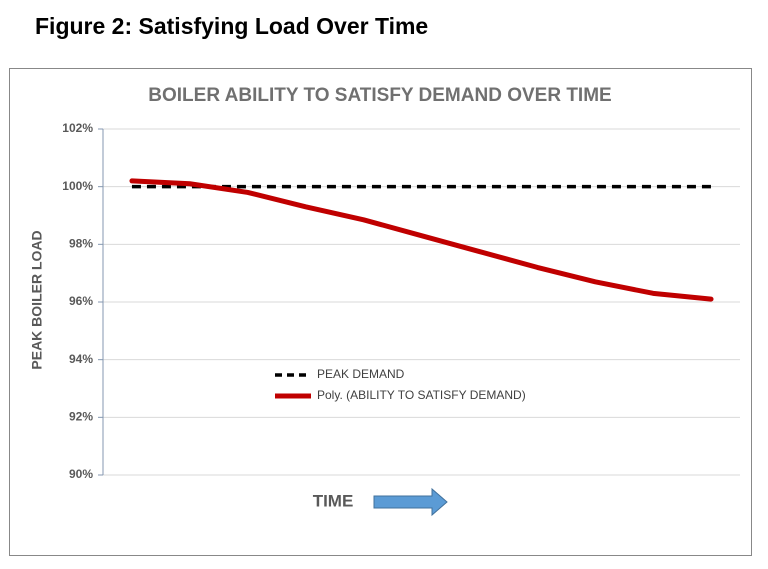  Describe the element at coordinates (333, 500) in the screenshot. I see `x-axis-label: TIME` at that location.